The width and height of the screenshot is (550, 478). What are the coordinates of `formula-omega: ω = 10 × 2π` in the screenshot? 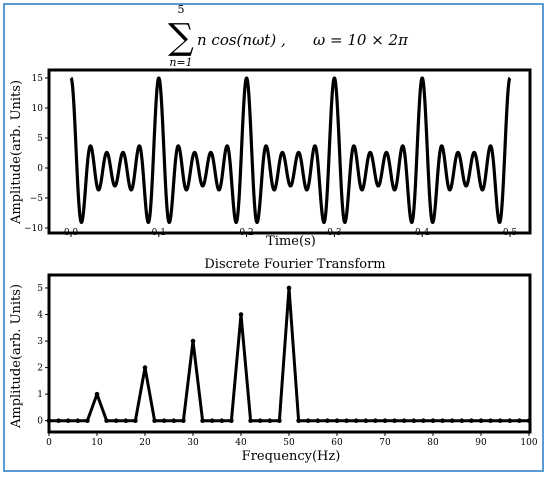 It's located at (361, 40).